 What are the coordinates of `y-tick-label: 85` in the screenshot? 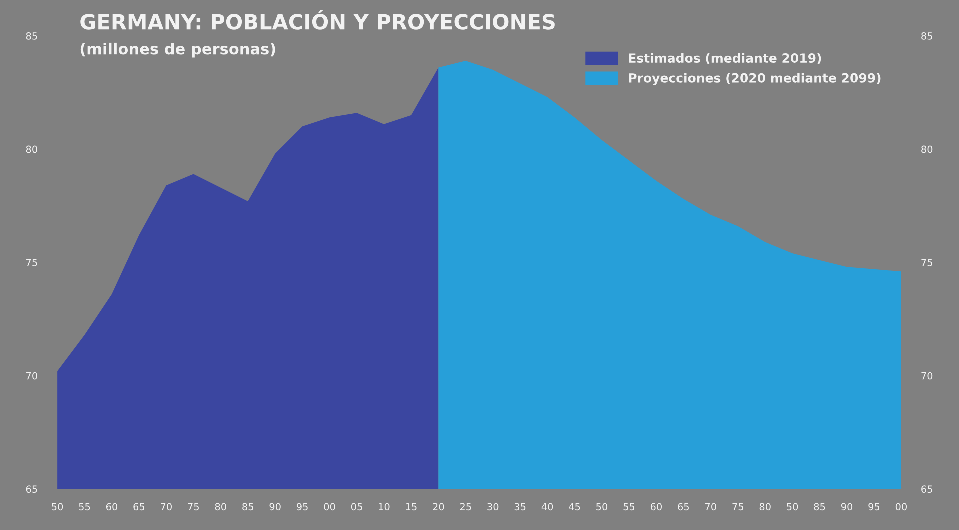 It's located at (32, 36).